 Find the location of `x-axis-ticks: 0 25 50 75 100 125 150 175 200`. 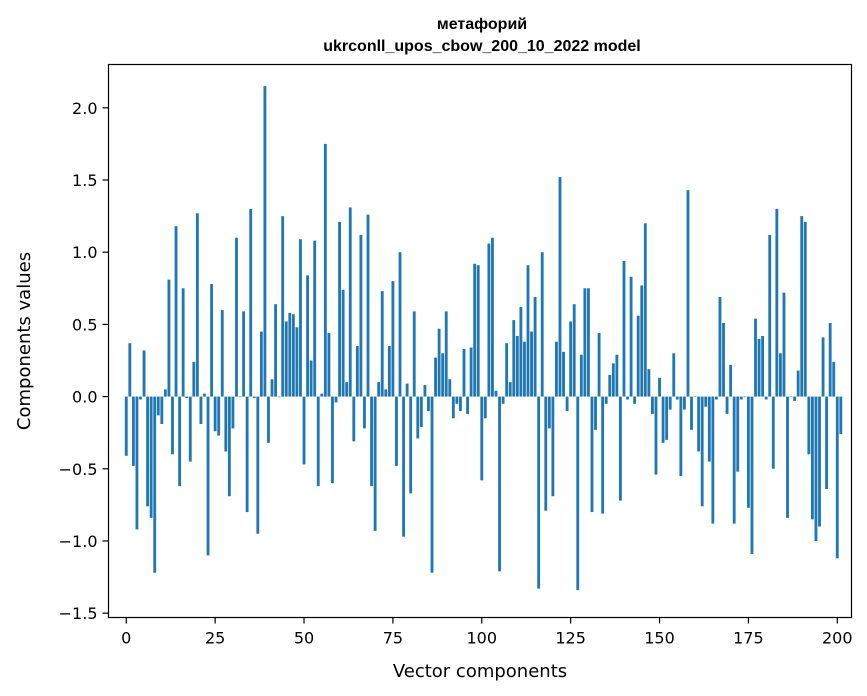

x-axis-ticks: 0 25 50 75 100 125 150 175 200 is located at coordinates (487, 632).